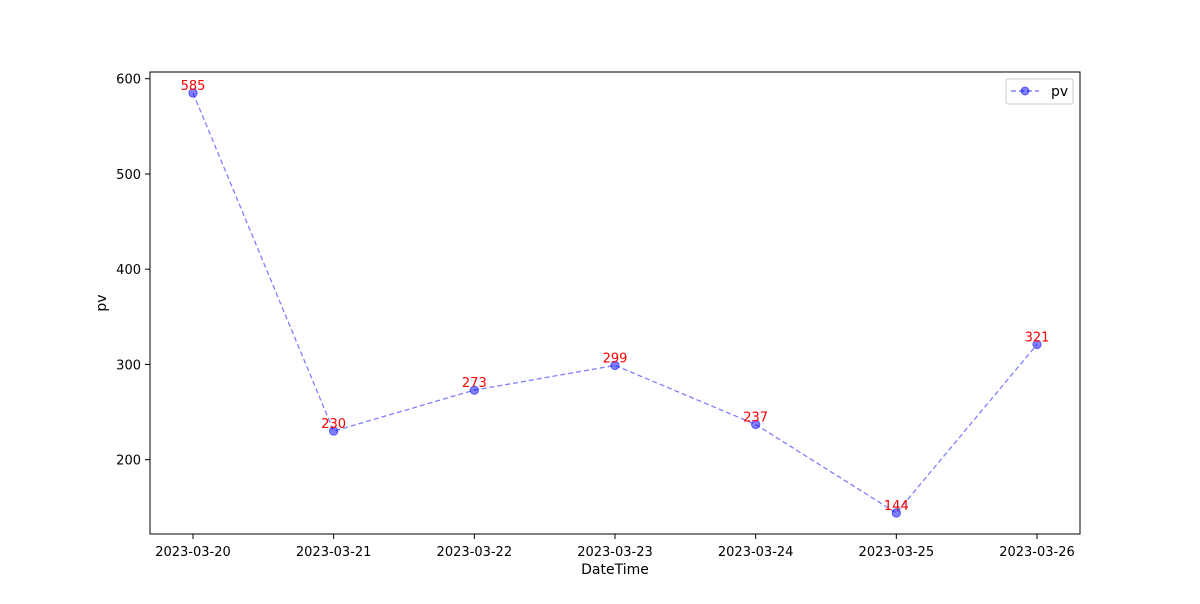 This screenshot has width=1200, height=604. I want to click on y-tick-label: 400, so click(128, 270).